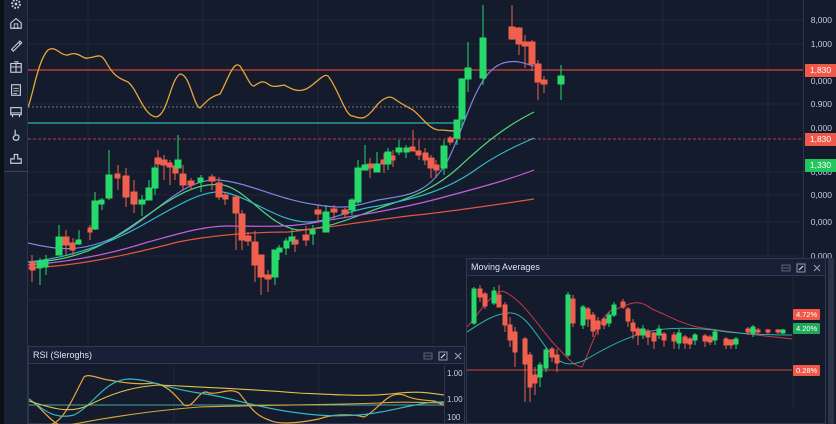 The width and height of the screenshot is (836, 424). I want to click on layout-button, so click(16, 112).